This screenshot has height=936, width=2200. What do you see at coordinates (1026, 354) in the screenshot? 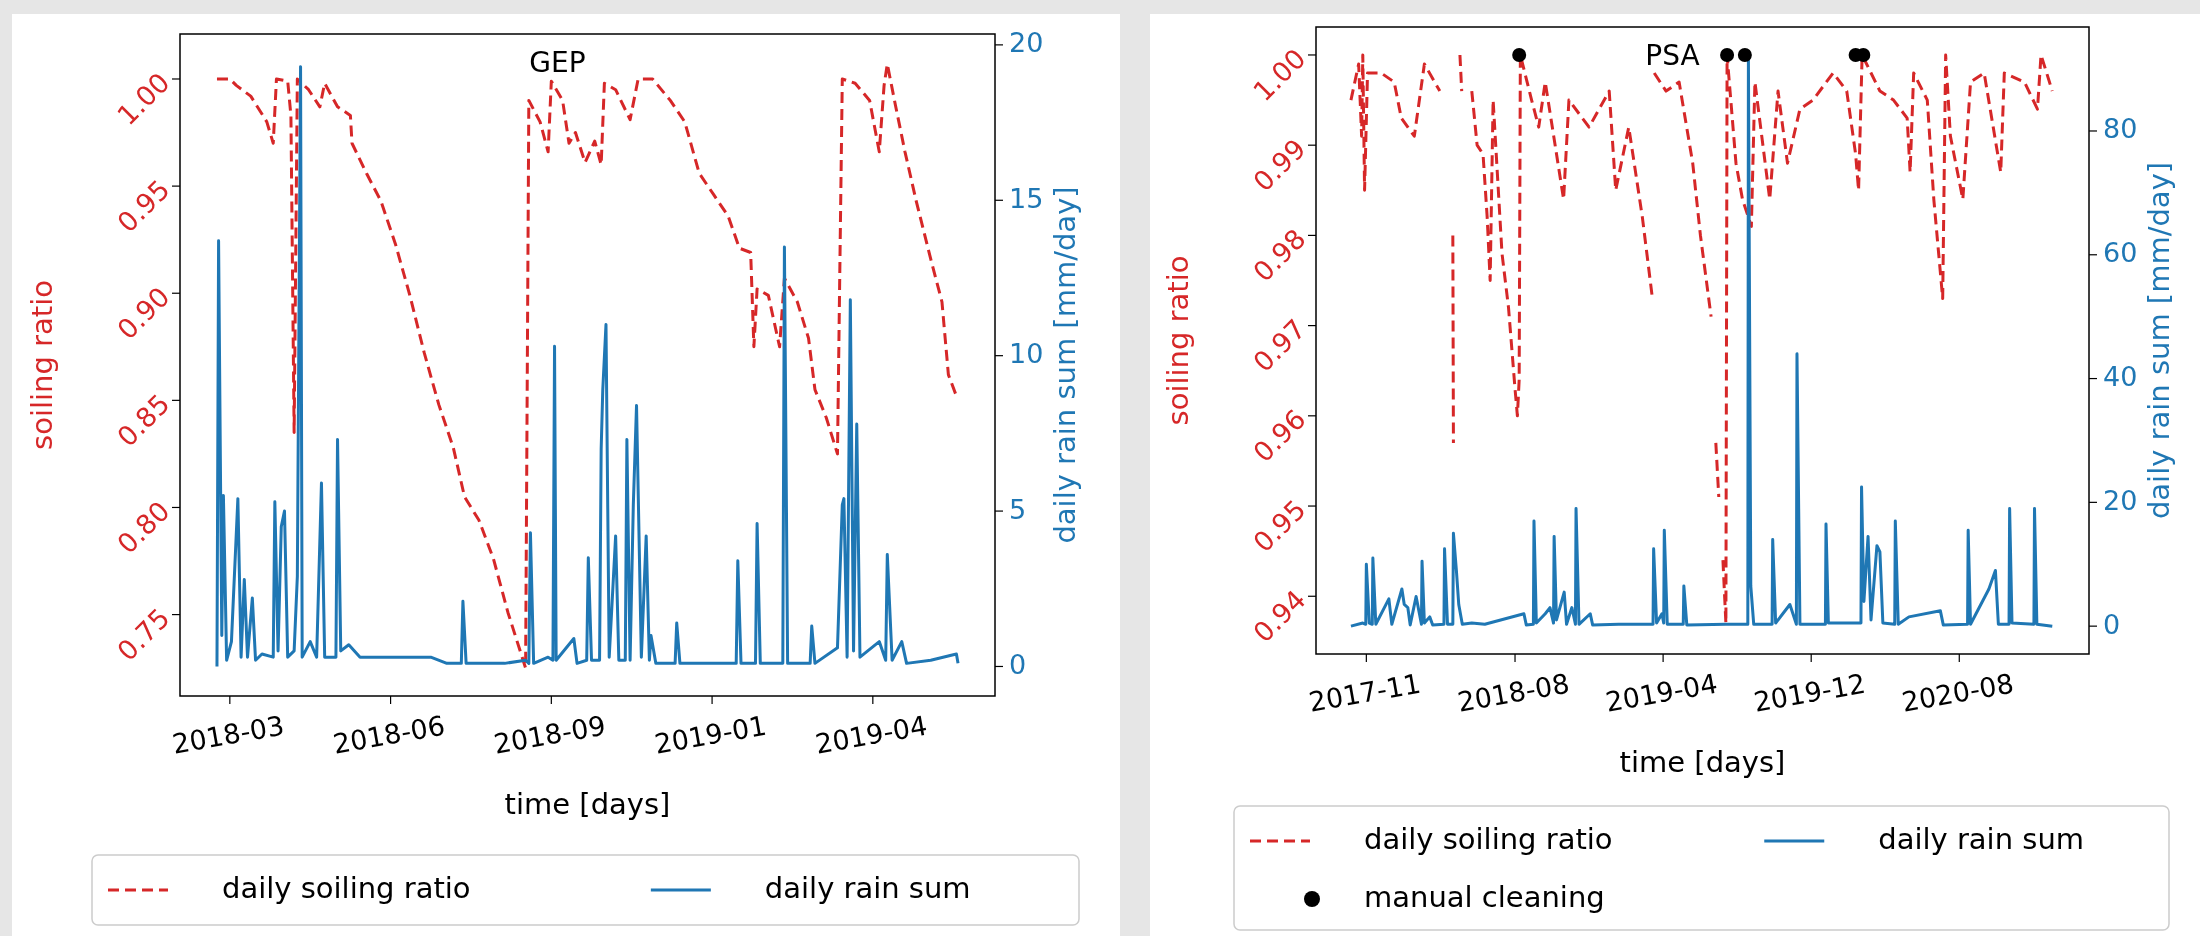
I see `y2-tick-label: 10` at bounding box center [1026, 354].